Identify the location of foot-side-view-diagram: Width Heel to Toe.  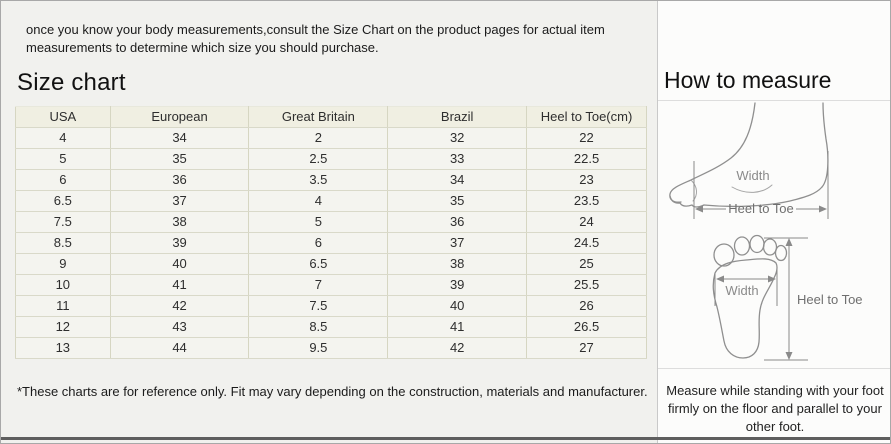
(749, 160).